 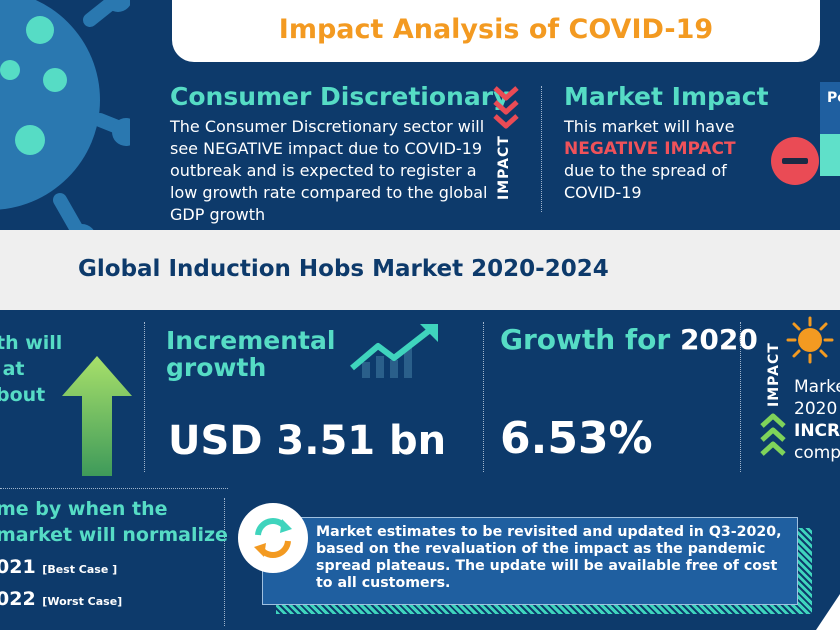 What do you see at coordinates (82, 601) in the screenshot?
I see `worst-case-label: [Worst Case]` at bounding box center [82, 601].